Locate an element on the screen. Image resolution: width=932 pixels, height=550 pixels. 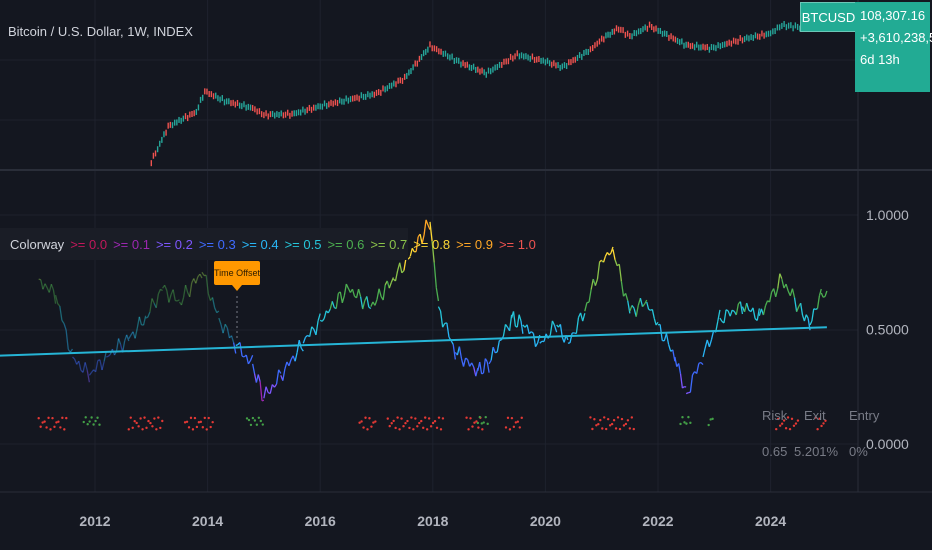
legend-level: >= 0.0 is located at coordinates (89, 244).